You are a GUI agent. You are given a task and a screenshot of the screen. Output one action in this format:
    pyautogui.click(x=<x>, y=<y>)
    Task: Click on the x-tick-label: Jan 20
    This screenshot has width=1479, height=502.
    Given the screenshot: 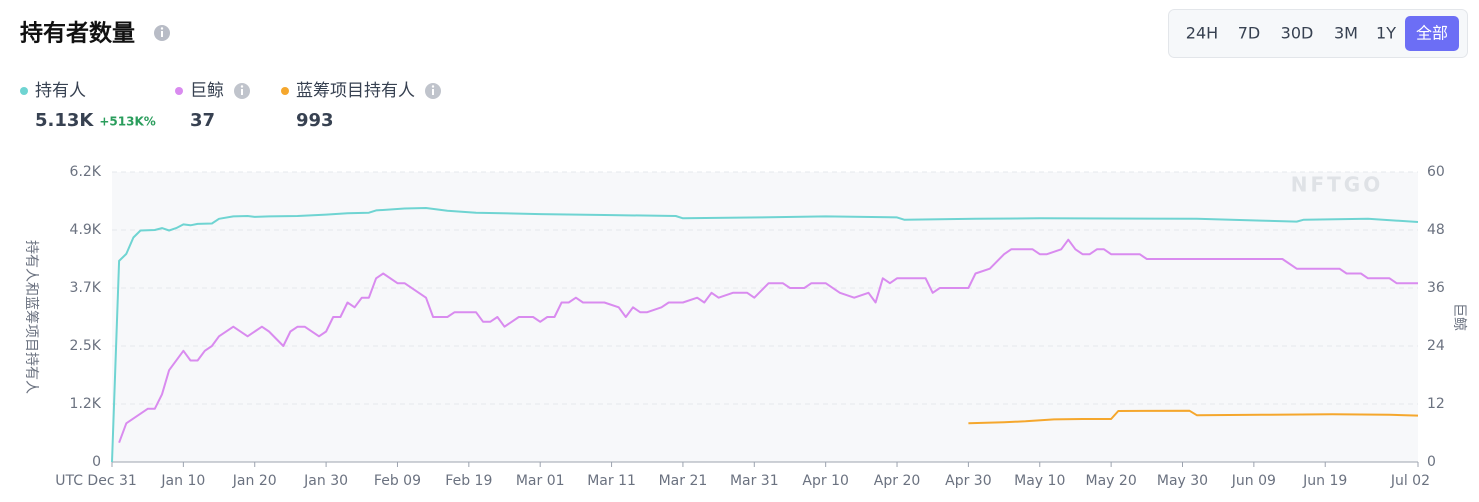 What is the action you would take?
    pyautogui.click(x=254, y=481)
    